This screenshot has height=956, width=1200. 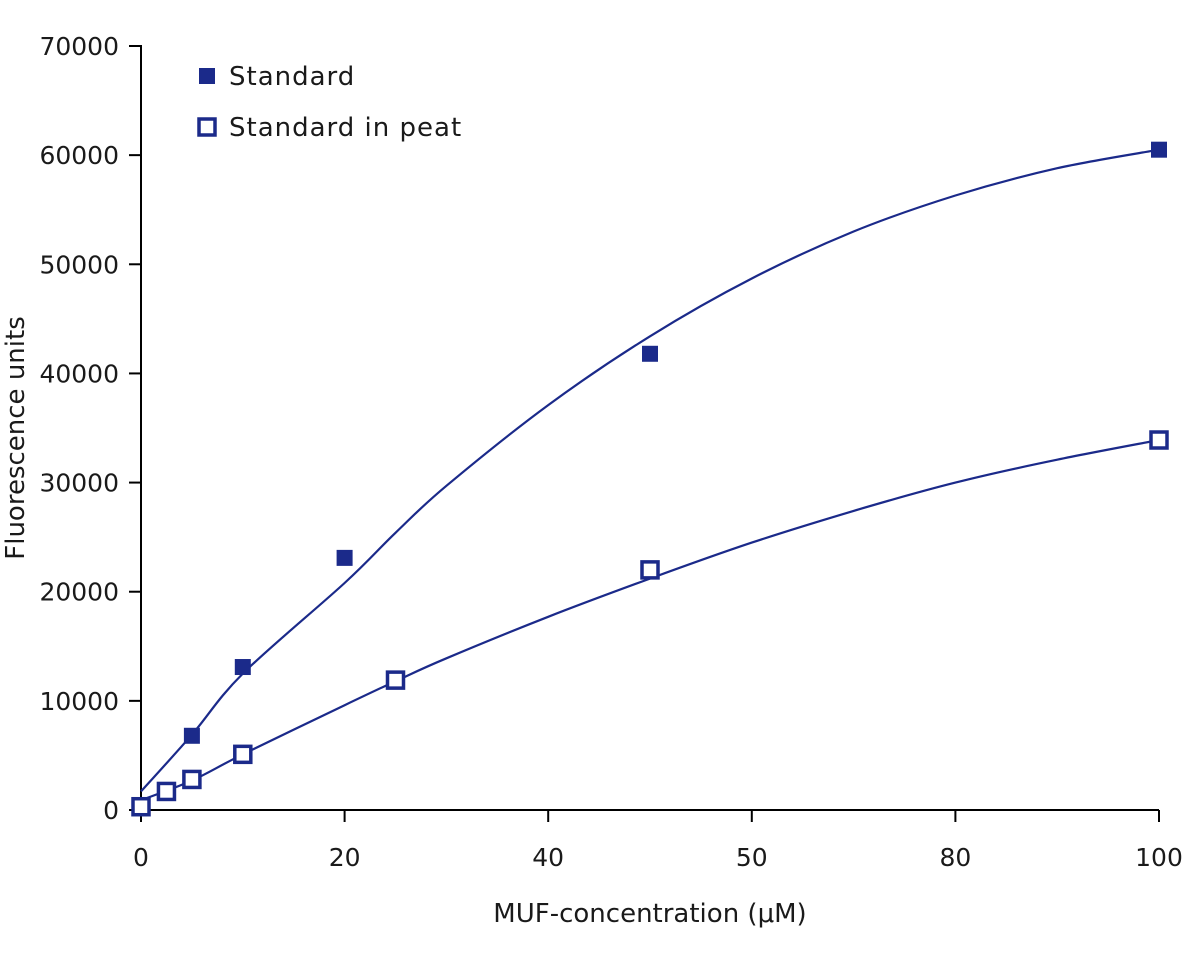 What do you see at coordinates (79, 373) in the screenshot?
I see `y-tick-label: 40000` at bounding box center [79, 373].